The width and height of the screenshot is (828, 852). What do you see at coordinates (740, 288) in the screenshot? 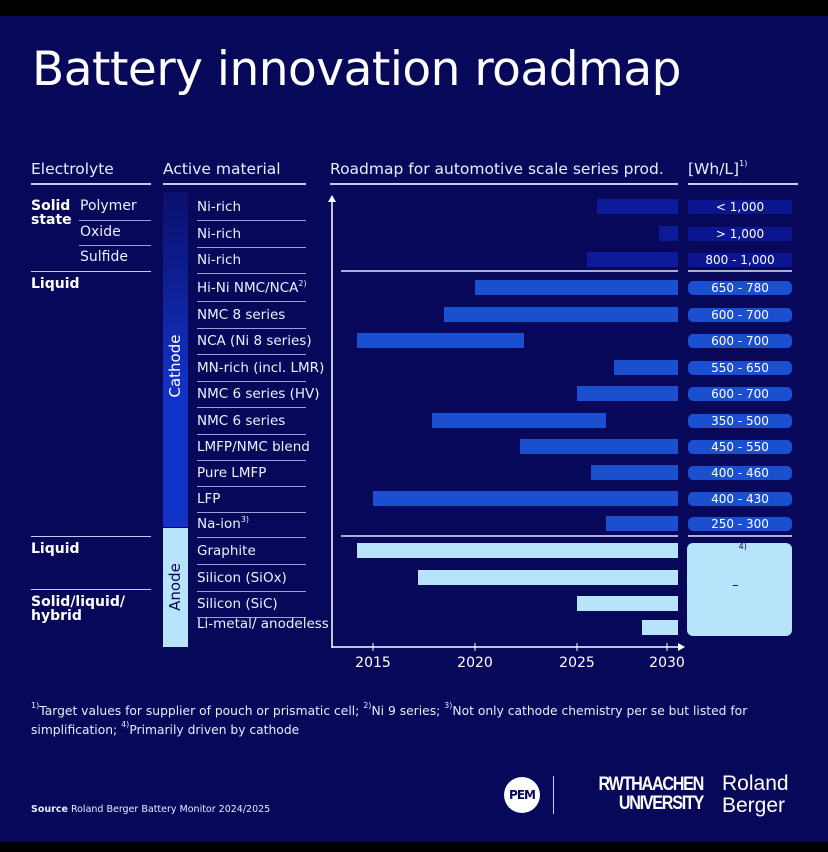
I see `wh-value: 650 - 780` at bounding box center [740, 288].